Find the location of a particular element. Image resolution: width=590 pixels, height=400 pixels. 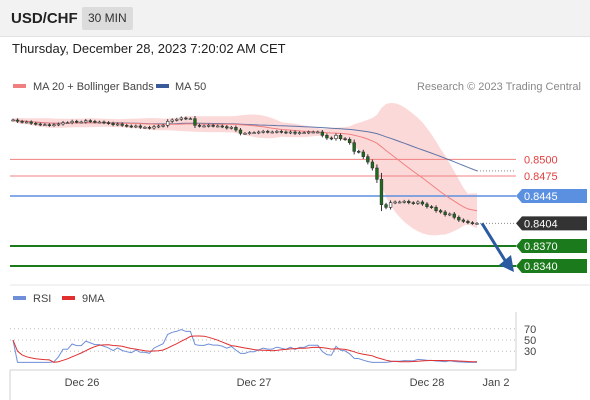

level-label: 0.8340 is located at coordinates (541, 267).